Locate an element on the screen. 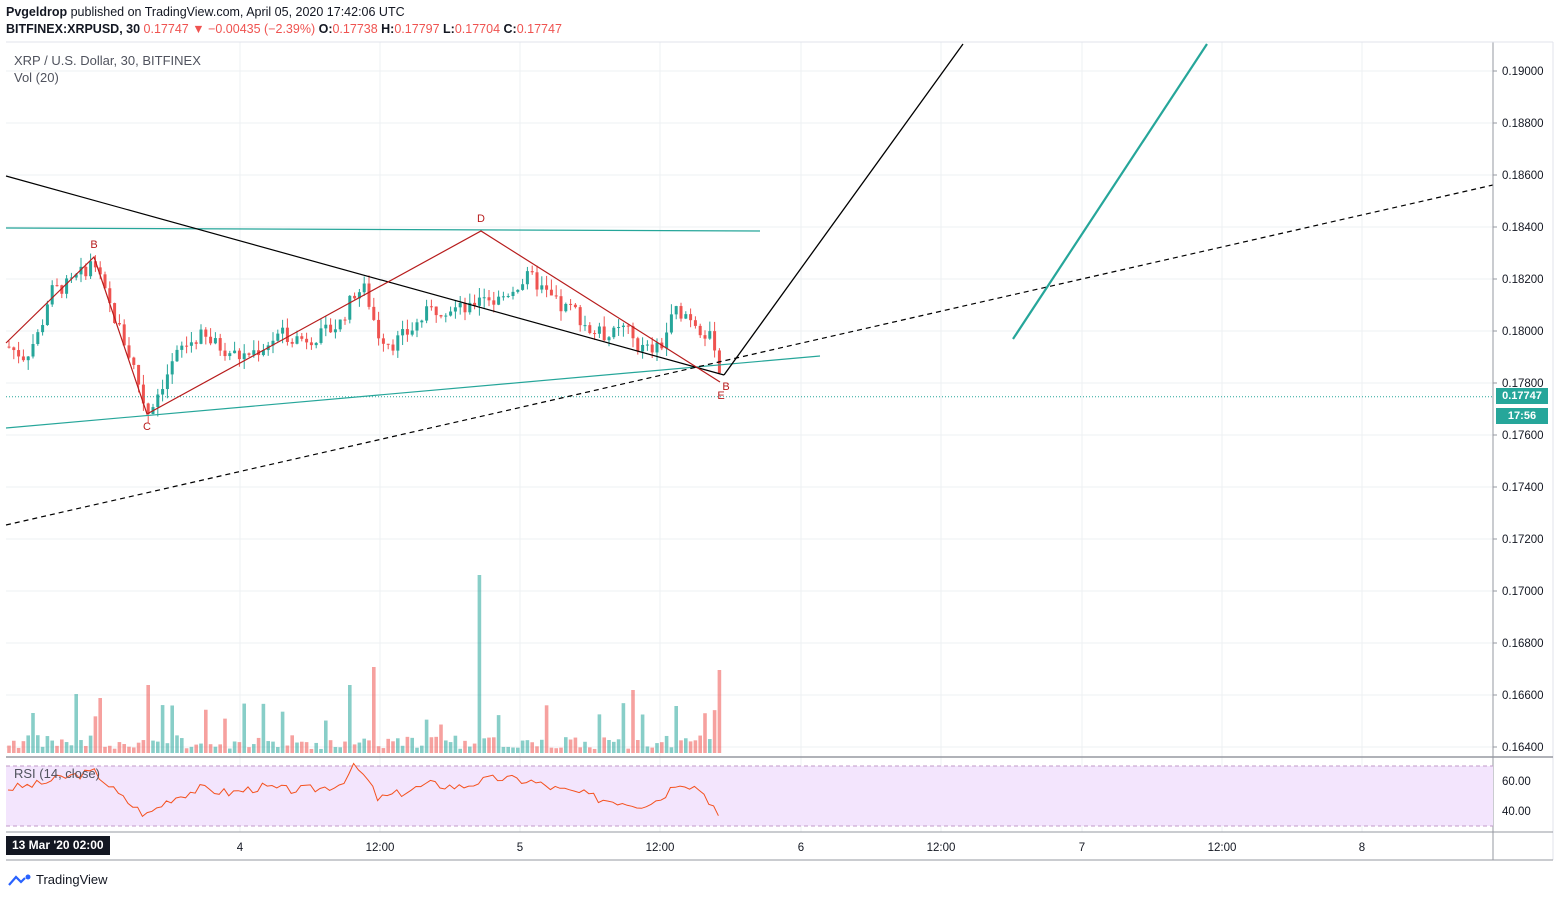 The height and width of the screenshot is (898, 1560). price-tick-label: 0.18400 is located at coordinates (1523, 228).